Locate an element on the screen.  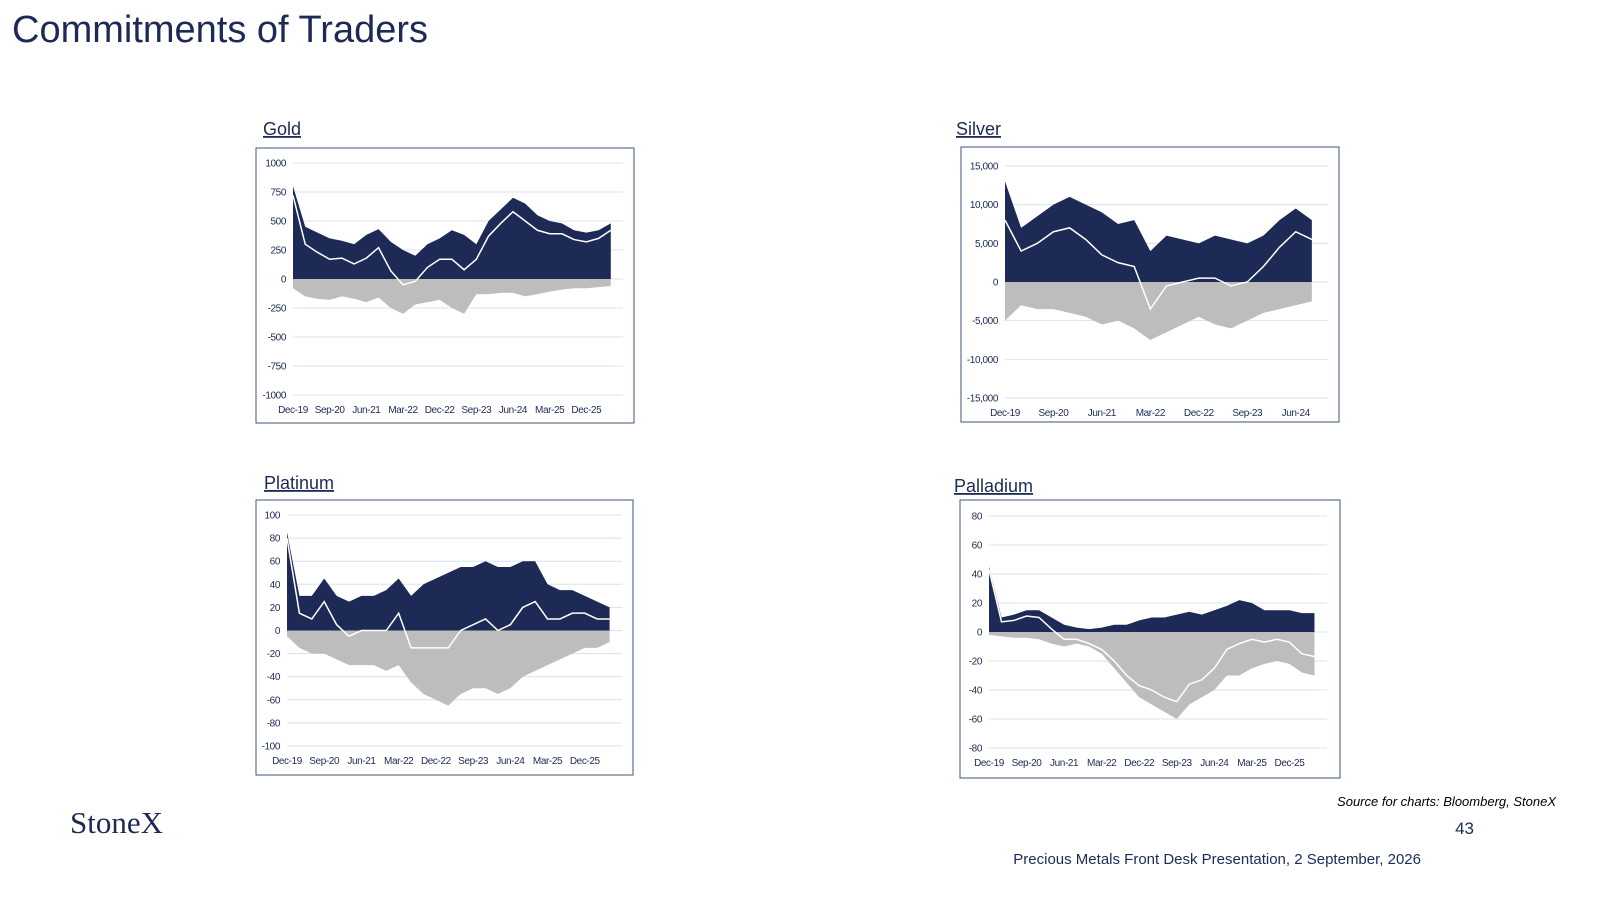
y-tick-label: -250 is located at coordinates (277, 309).